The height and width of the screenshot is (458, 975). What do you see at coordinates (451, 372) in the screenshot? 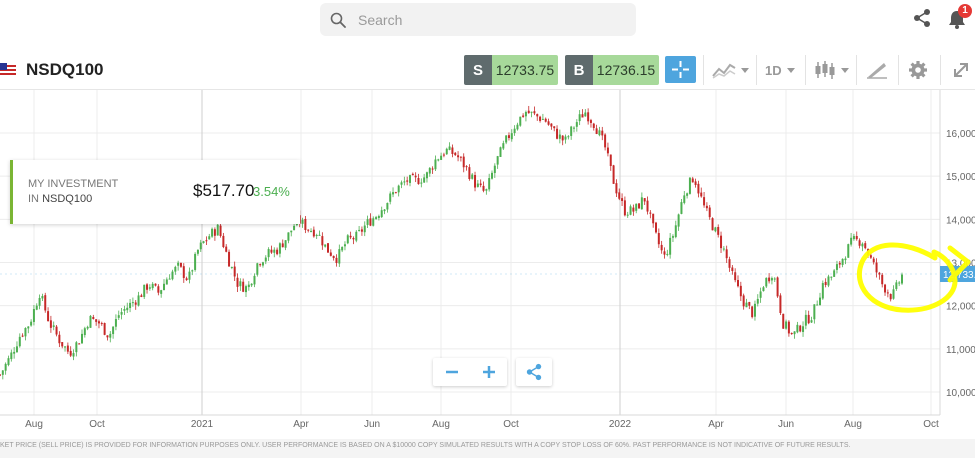
I see `zoom-out-button` at bounding box center [451, 372].